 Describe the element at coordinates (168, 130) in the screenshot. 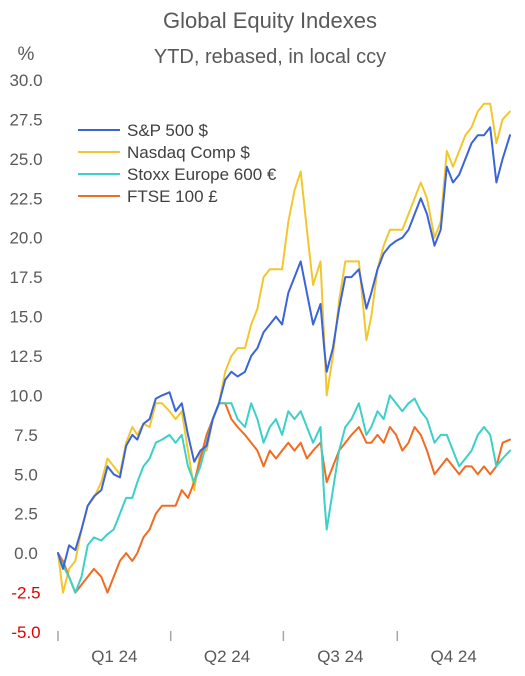

I see `legend-label: S&P 500 $` at that location.